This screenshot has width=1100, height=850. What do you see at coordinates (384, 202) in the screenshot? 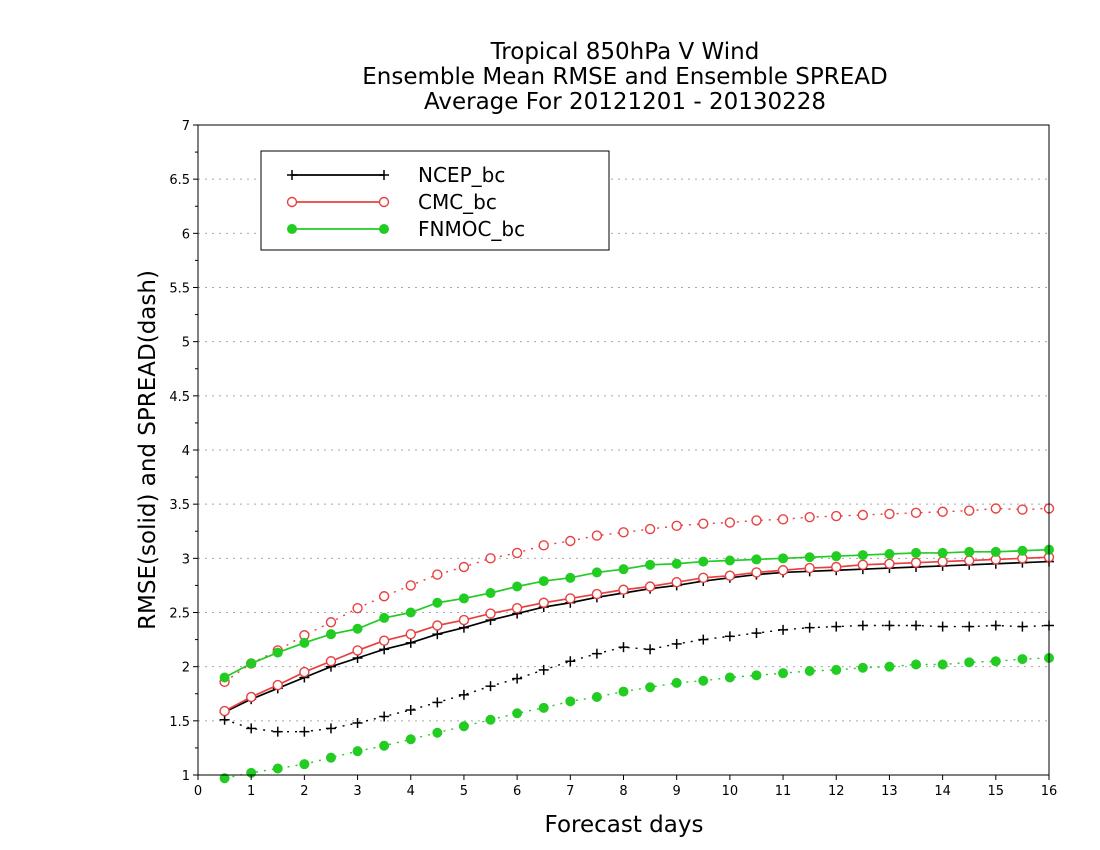
I see `legend-marker-end` at bounding box center [384, 202].